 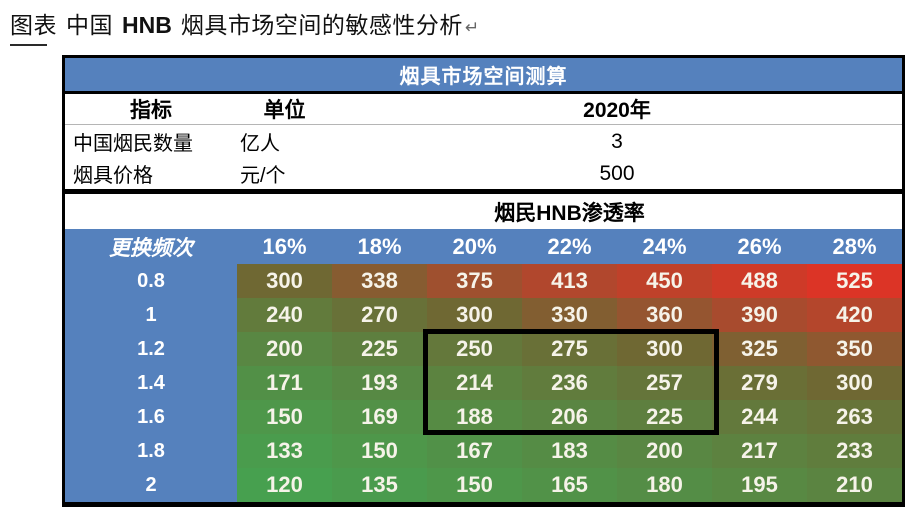 I want to click on heatmap-cell: 390, so click(x=759, y=315).